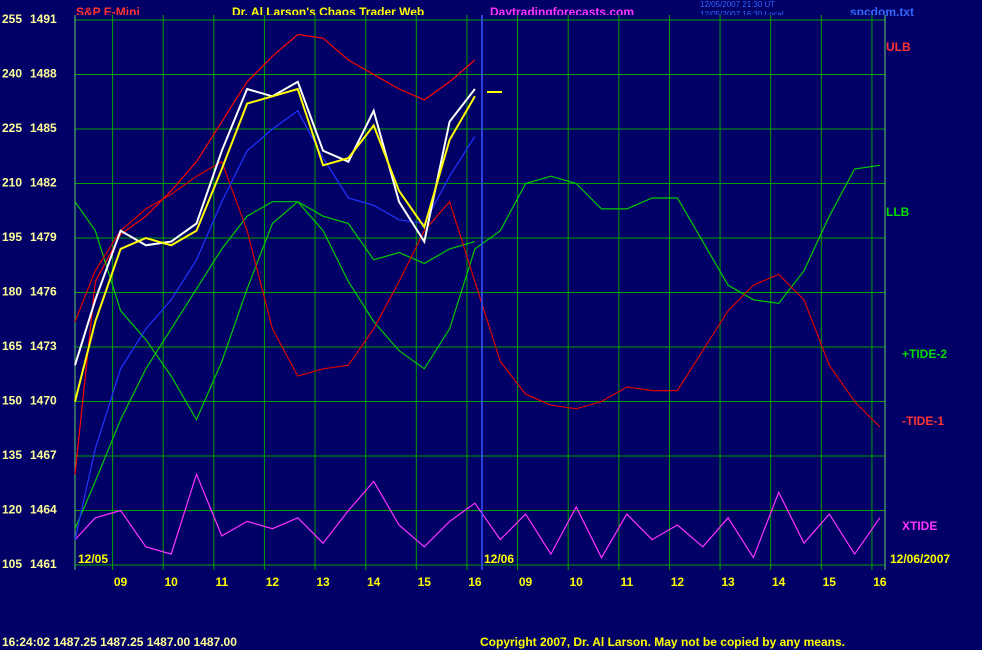 This screenshot has height=650, width=982. What do you see at coordinates (12, 74) in the screenshot?
I see `y-tick-label: 240` at bounding box center [12, 74].